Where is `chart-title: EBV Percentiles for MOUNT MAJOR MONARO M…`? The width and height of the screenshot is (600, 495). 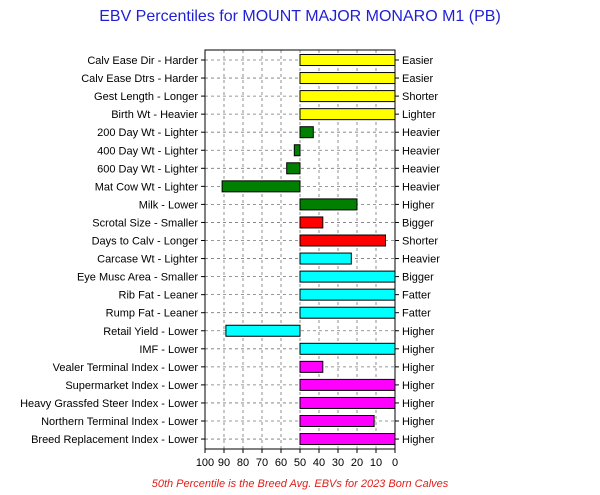 chart-title: EBV Percentiles for MOUNT MAJOR MONARO M… is located at coordinates (300, 16).